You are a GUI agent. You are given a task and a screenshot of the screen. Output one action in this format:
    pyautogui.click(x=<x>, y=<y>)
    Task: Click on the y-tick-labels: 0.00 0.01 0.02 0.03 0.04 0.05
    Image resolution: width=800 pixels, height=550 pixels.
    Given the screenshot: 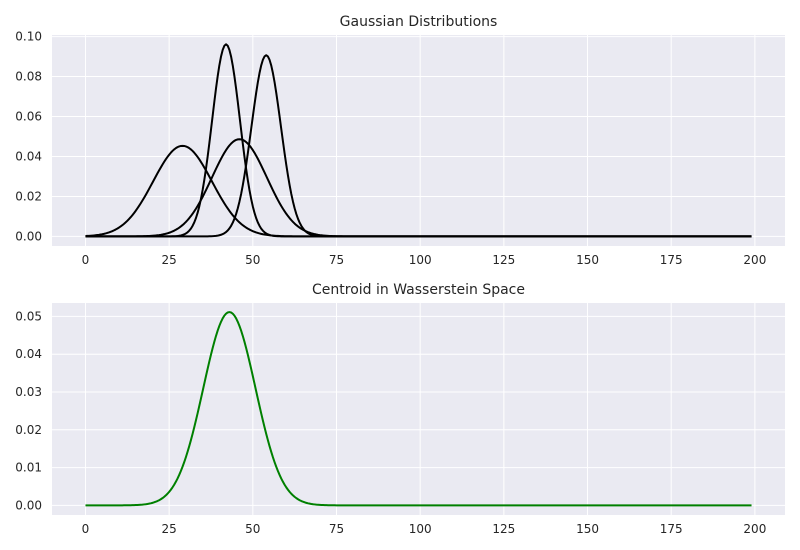 What is the action you would take?
    pyautogui.click(x=28, y=410)
    